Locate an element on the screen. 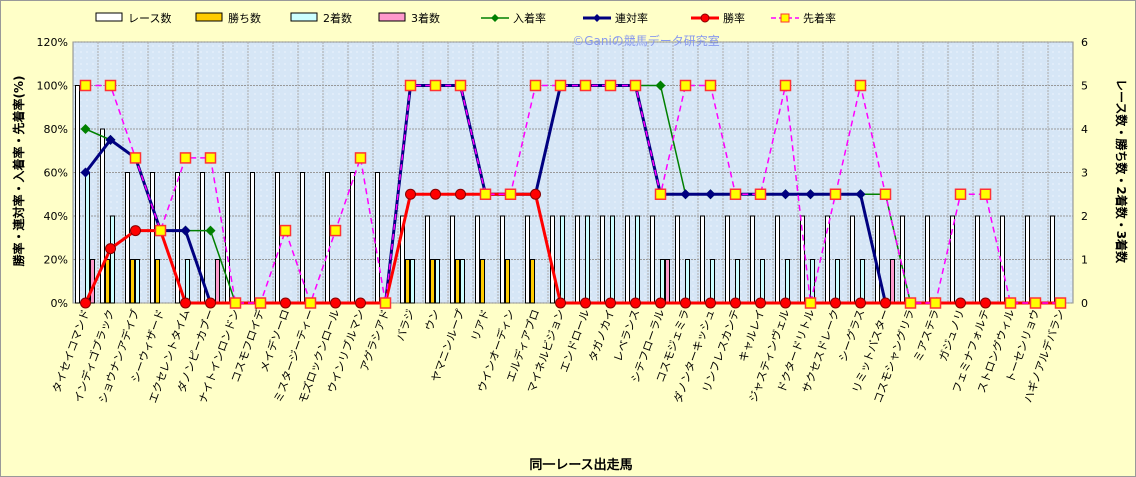 The image size is (1136, 477). y-tick-label-right: 2 is located at coordinates (1084, 216).